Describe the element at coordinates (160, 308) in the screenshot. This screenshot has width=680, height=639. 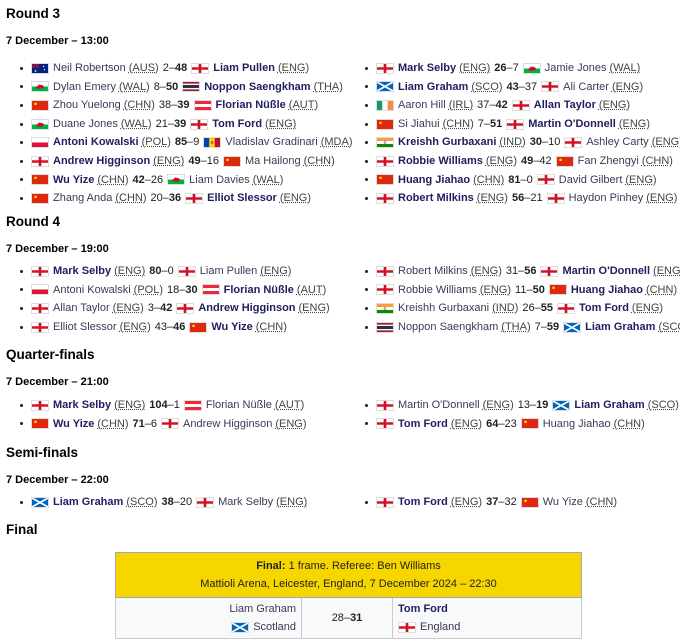
I see `match-score: 3–42` at that location.